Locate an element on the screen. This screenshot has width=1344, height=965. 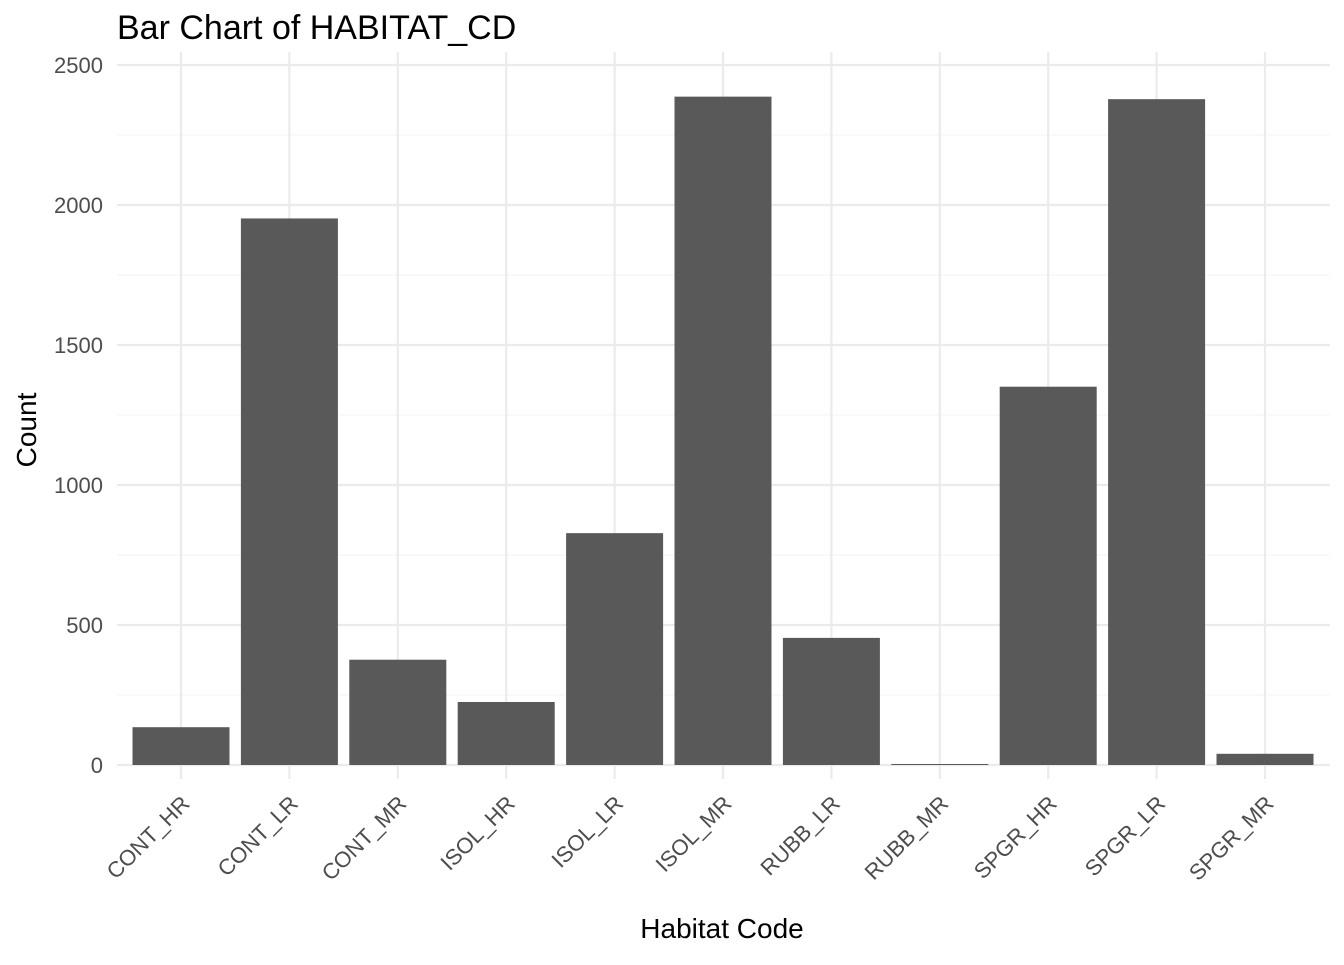
y-axis-ticks: 0 500 1000 1500 2000 2500 is located at coordinates (78, 415).